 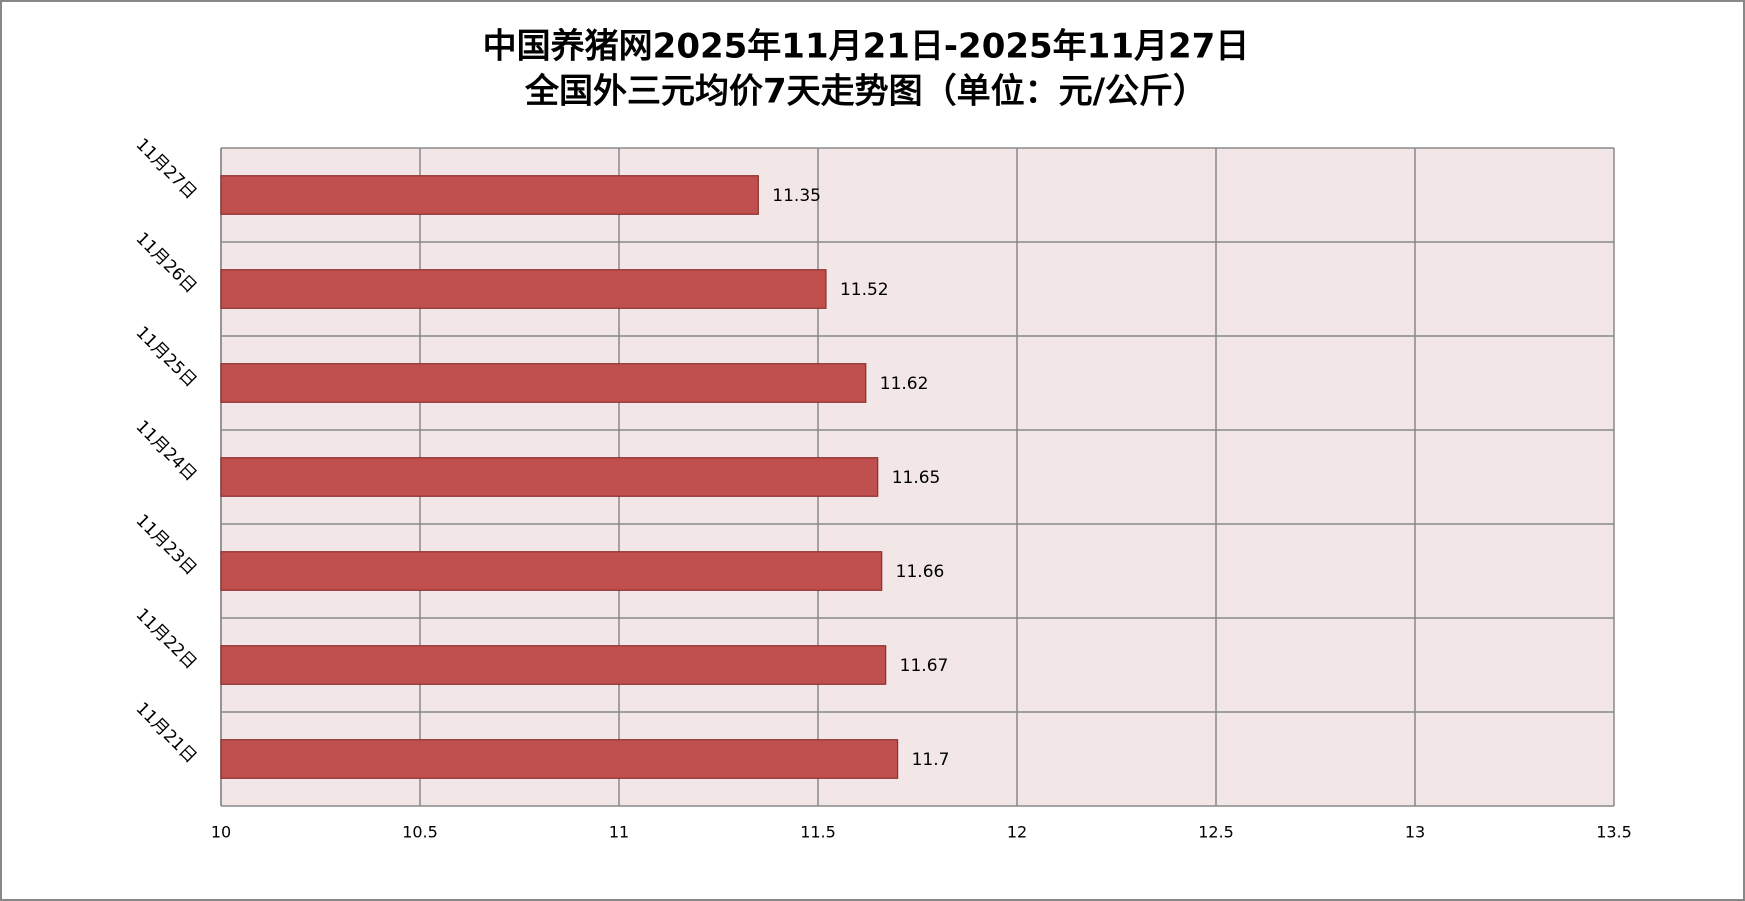 What do you see at coordinates (818, 832) in the screenshot?
I see `x-tick-label: 11.5` at bounding box center [818, 832].